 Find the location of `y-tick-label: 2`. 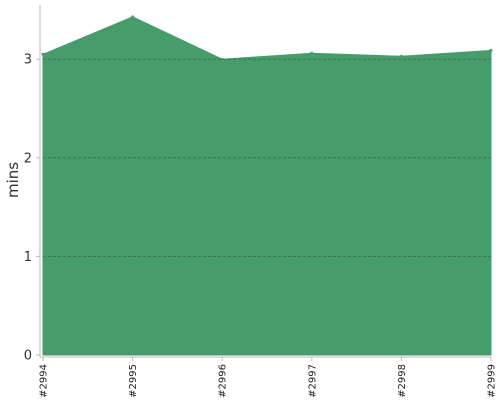

y-tick-label: 2 is located at coordinates (28, 158).